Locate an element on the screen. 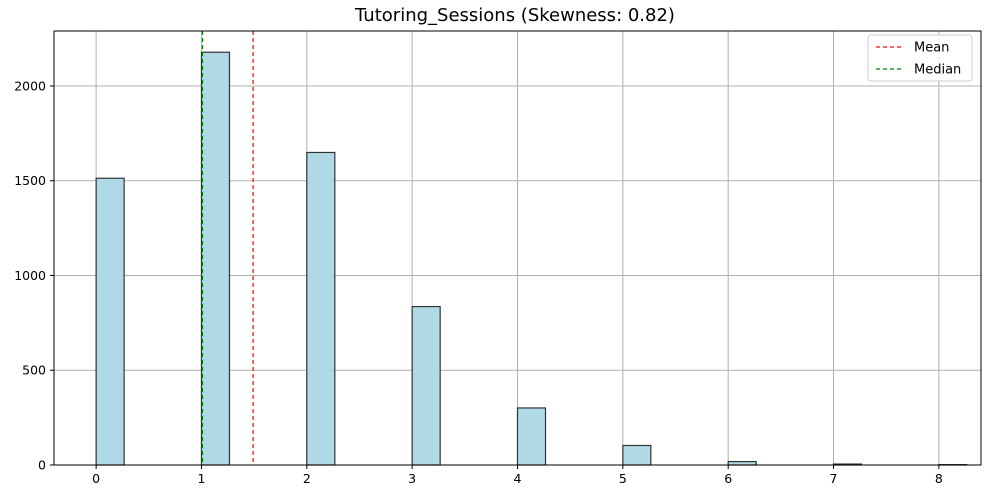  y-tick-label-4: 2000 is located at coordinates (30, 85).